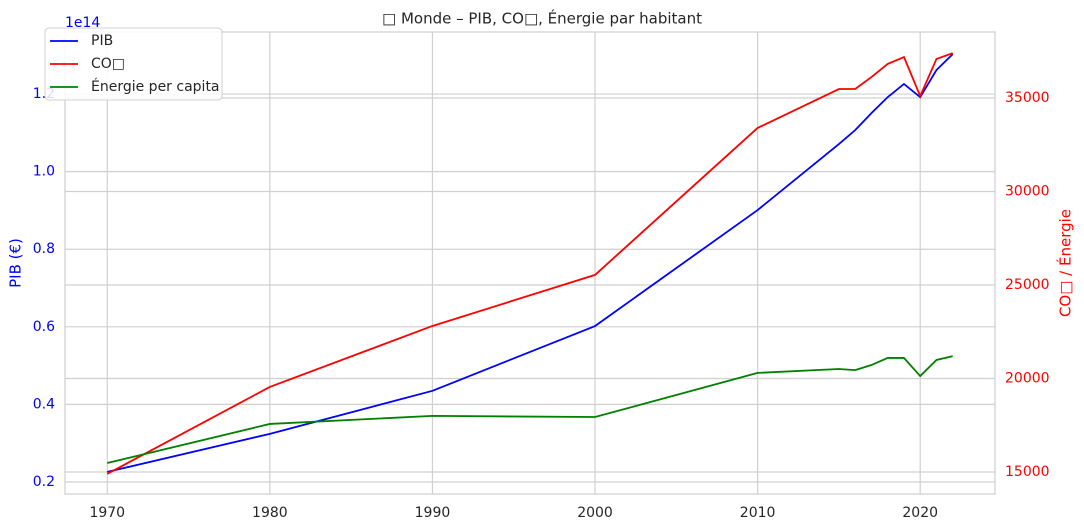 This screenshot has height=532, width=1084. Describe the element at coordinates (1027, 98) in the screenshot. I see `y2-tick-label: 35000` at that location.